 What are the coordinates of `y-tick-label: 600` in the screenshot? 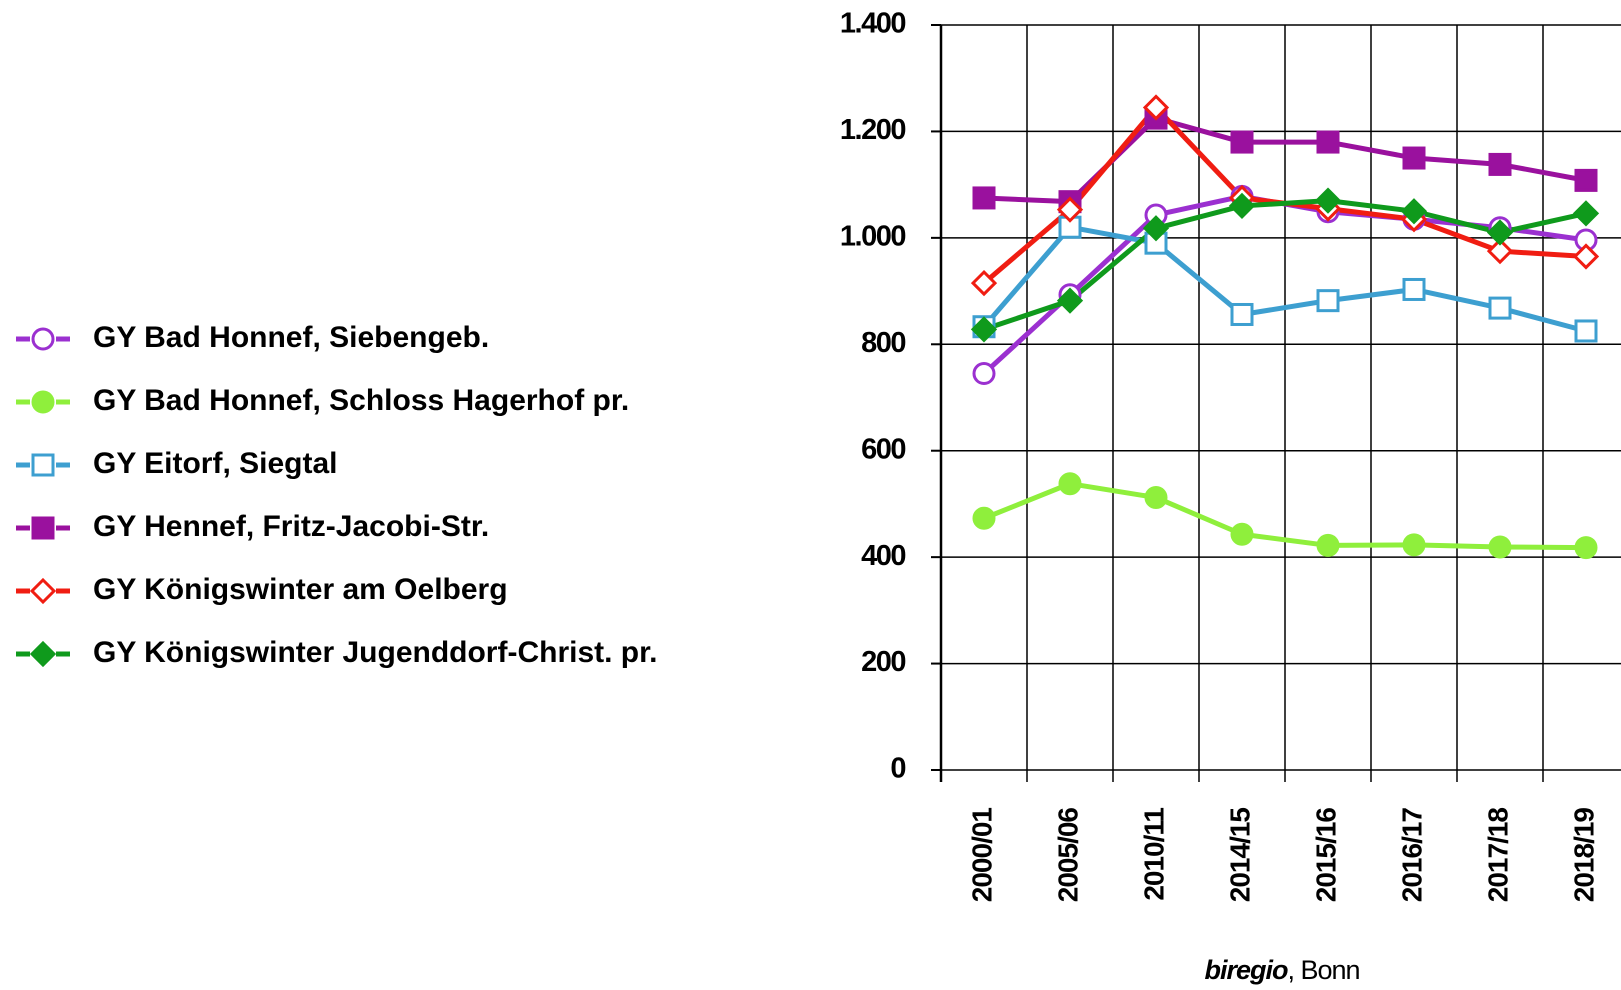 It's located at (883, 449).